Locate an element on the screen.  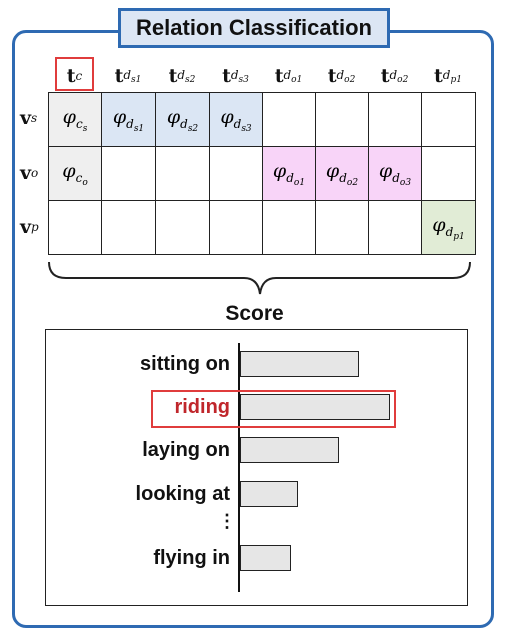
score-label: looking at is located at coordinates (182, 494).